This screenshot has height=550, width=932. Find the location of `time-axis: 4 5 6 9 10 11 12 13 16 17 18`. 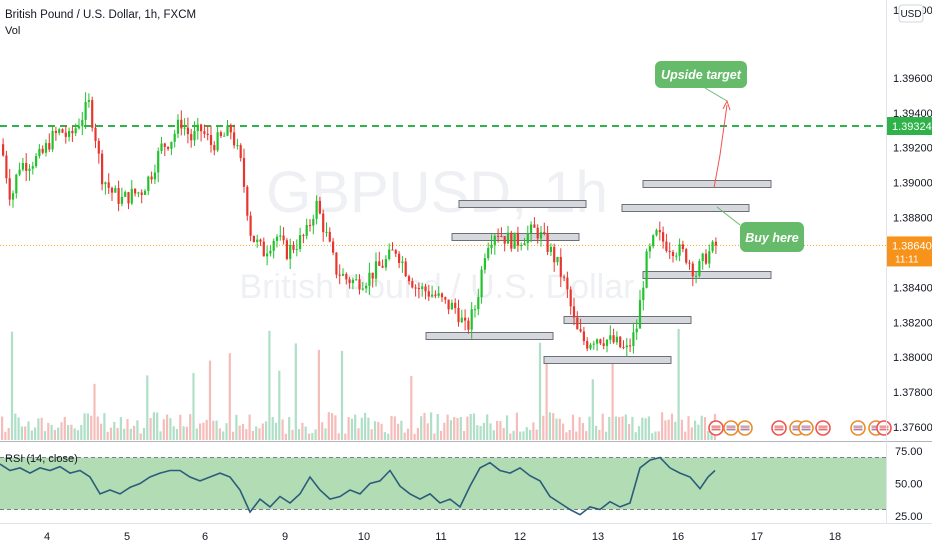

time-axis: 4 5 6 9 10 11 12 13 16 17 18 is located at coordinates (442, 537).